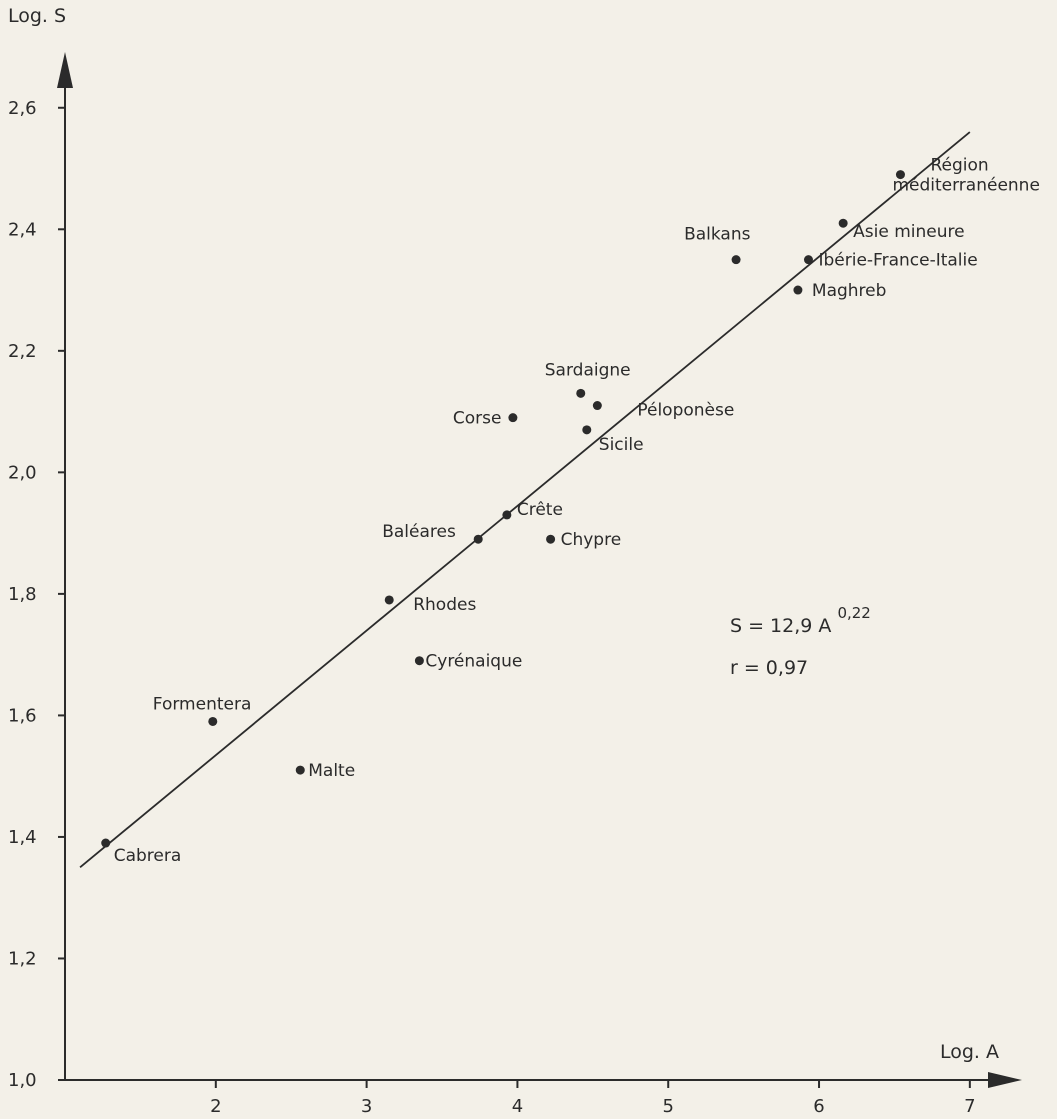  What do you see at coordinates (897, 261) in the screenshot?
I see `point-label: Ibérie-France-Italie` at bounding box center [897, 261].